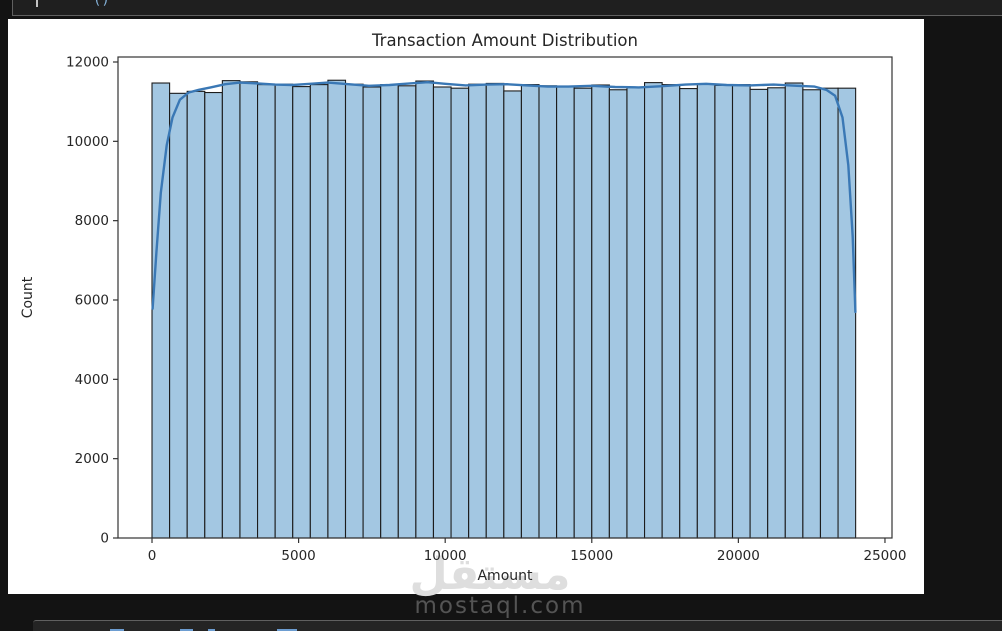  Describe the element at coordinates (28, 297) in the screenshot. I see `y-axis-label: Count` at that location.